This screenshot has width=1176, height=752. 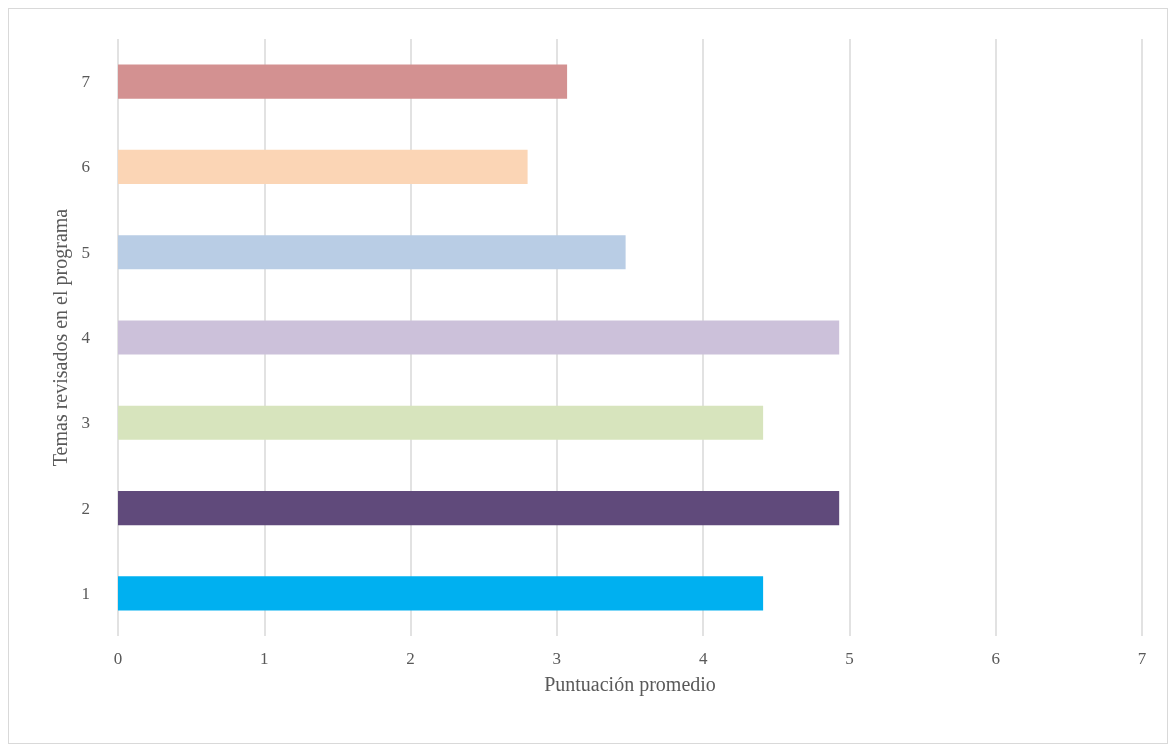 I want to click on y-tick-label: 6, so click(x=85, y=167).